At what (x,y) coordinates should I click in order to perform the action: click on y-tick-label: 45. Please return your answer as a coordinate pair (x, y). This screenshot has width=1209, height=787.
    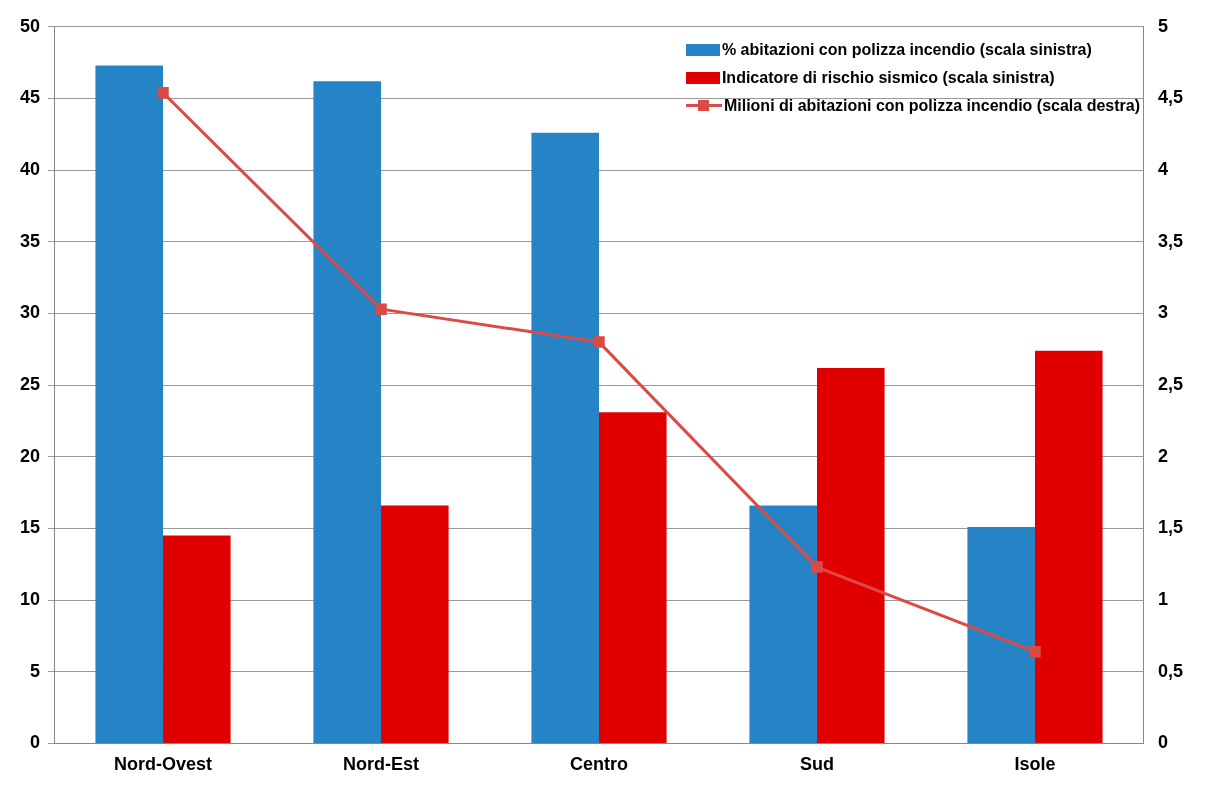
    Looking at the image, I should click on (30, 97).